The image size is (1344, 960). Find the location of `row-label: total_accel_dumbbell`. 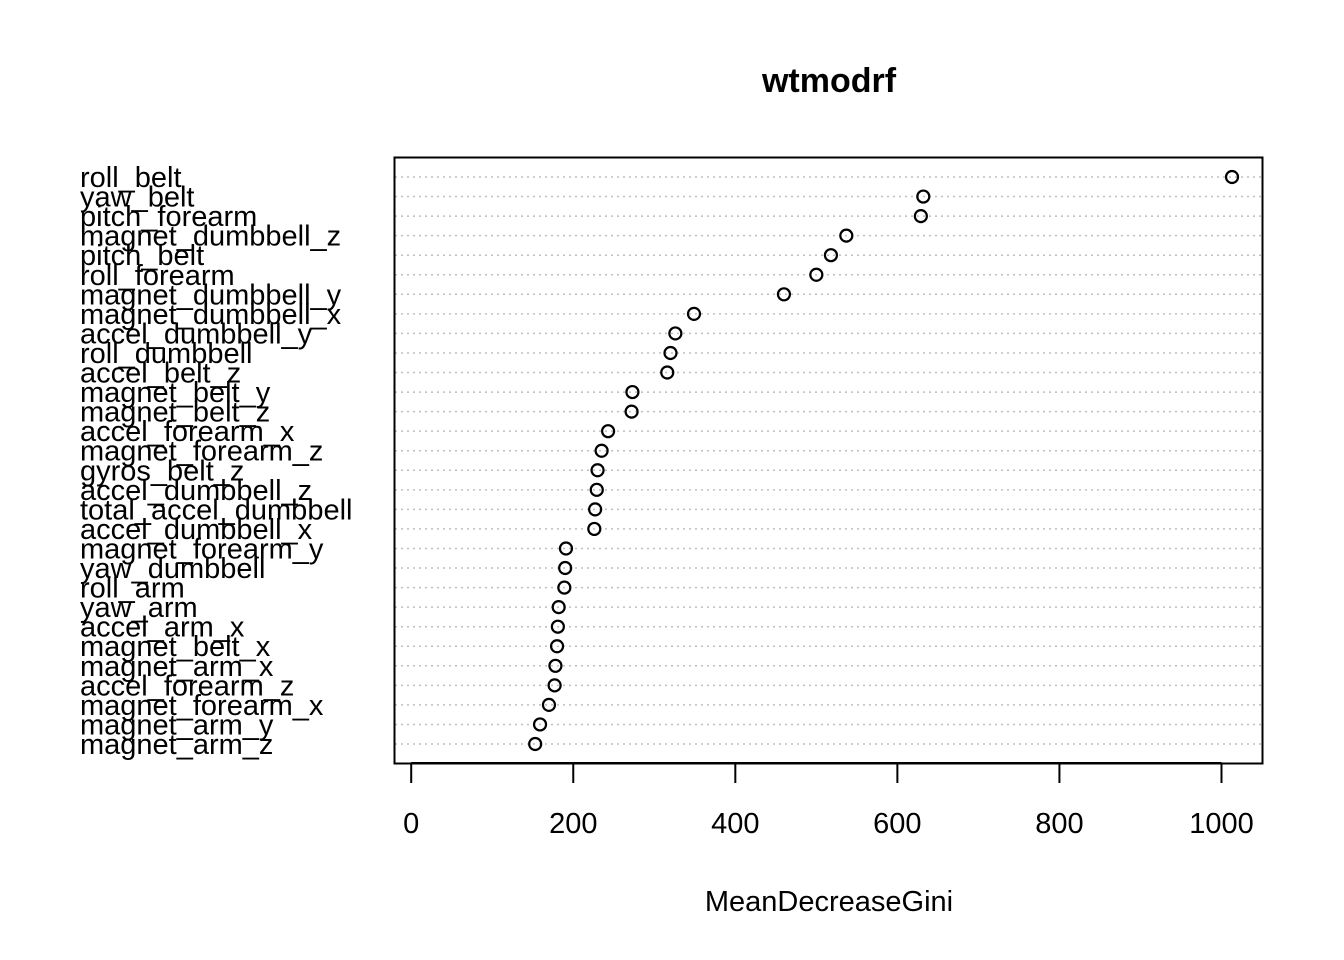

row-label: total_accel_dumbbell is located at coordinates (216, 510).